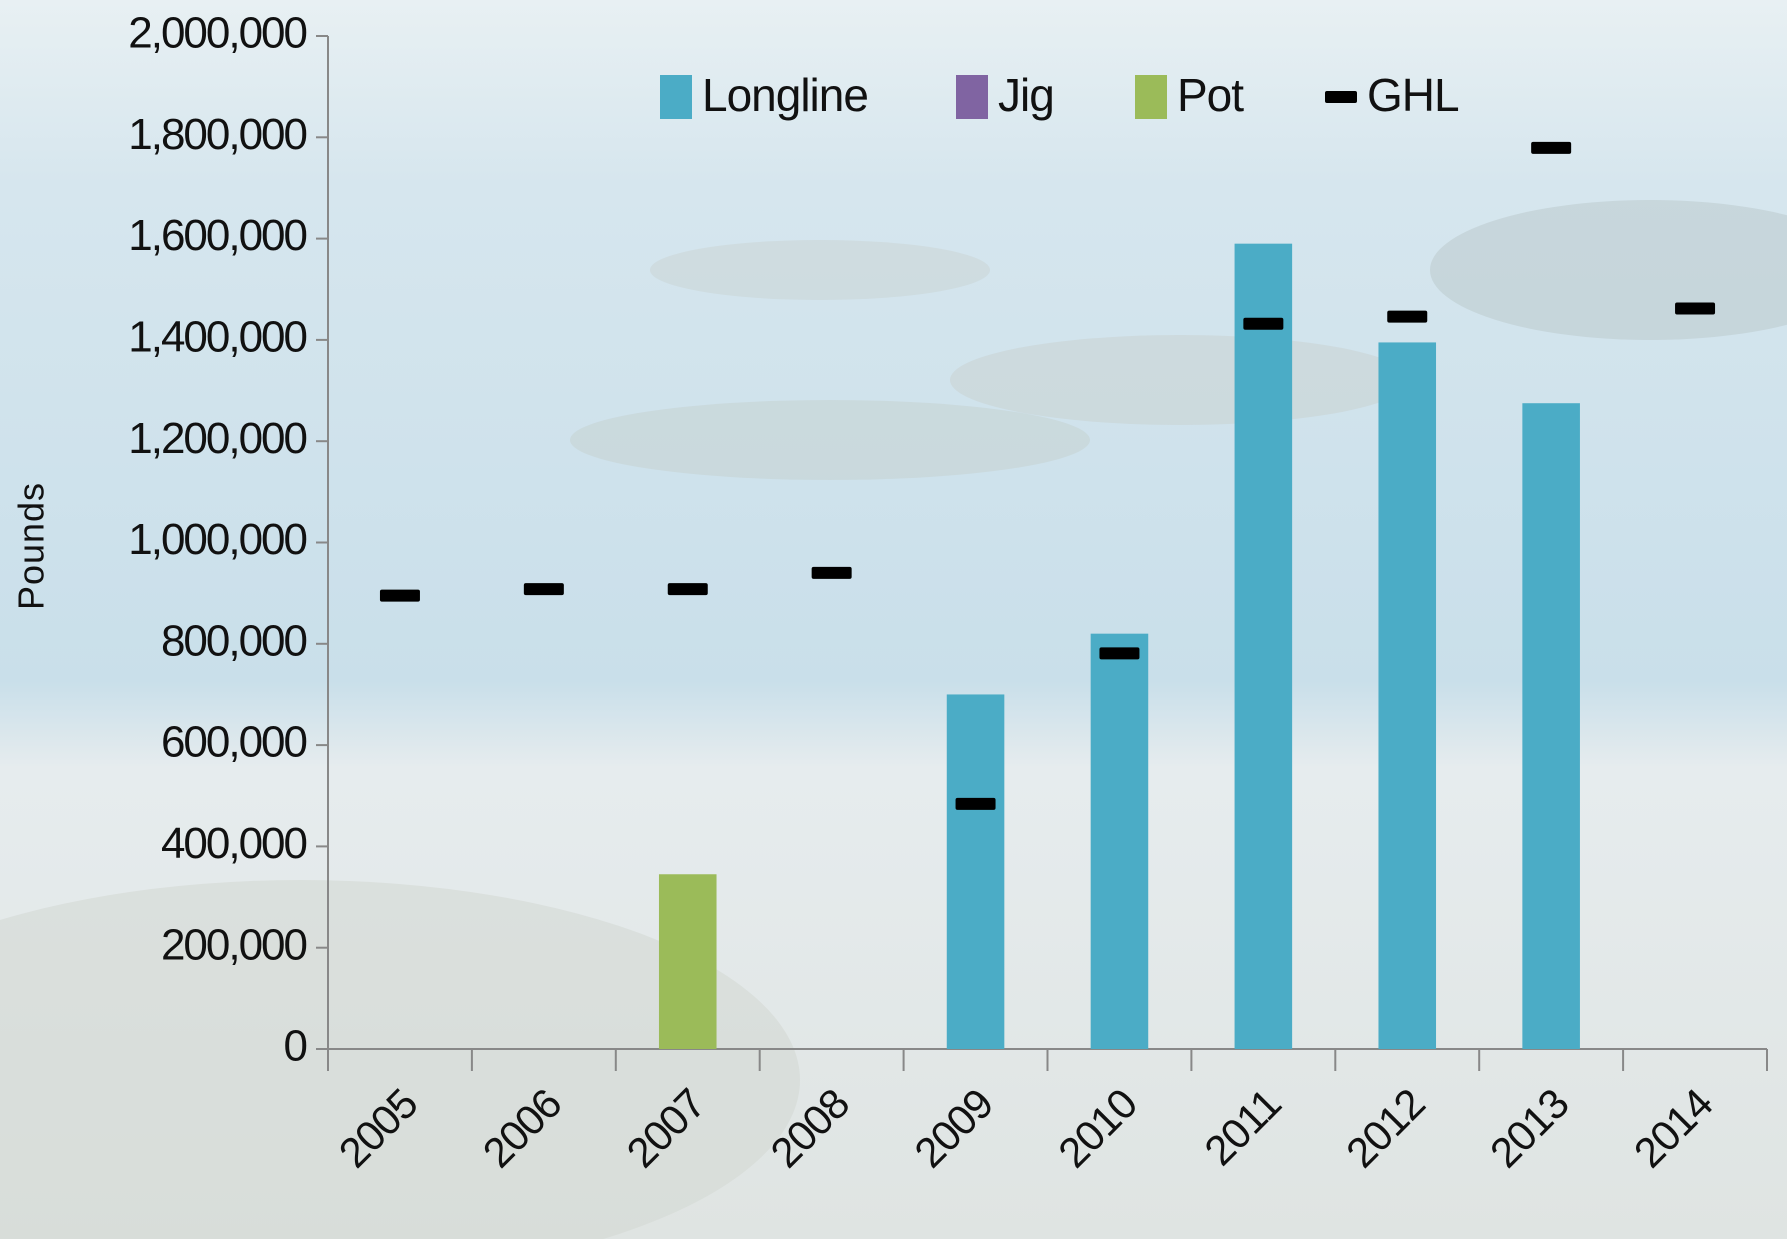  Describe the element at coordinates (785, 95) in the screenshot. I see `legend-label: Longline` at that location.